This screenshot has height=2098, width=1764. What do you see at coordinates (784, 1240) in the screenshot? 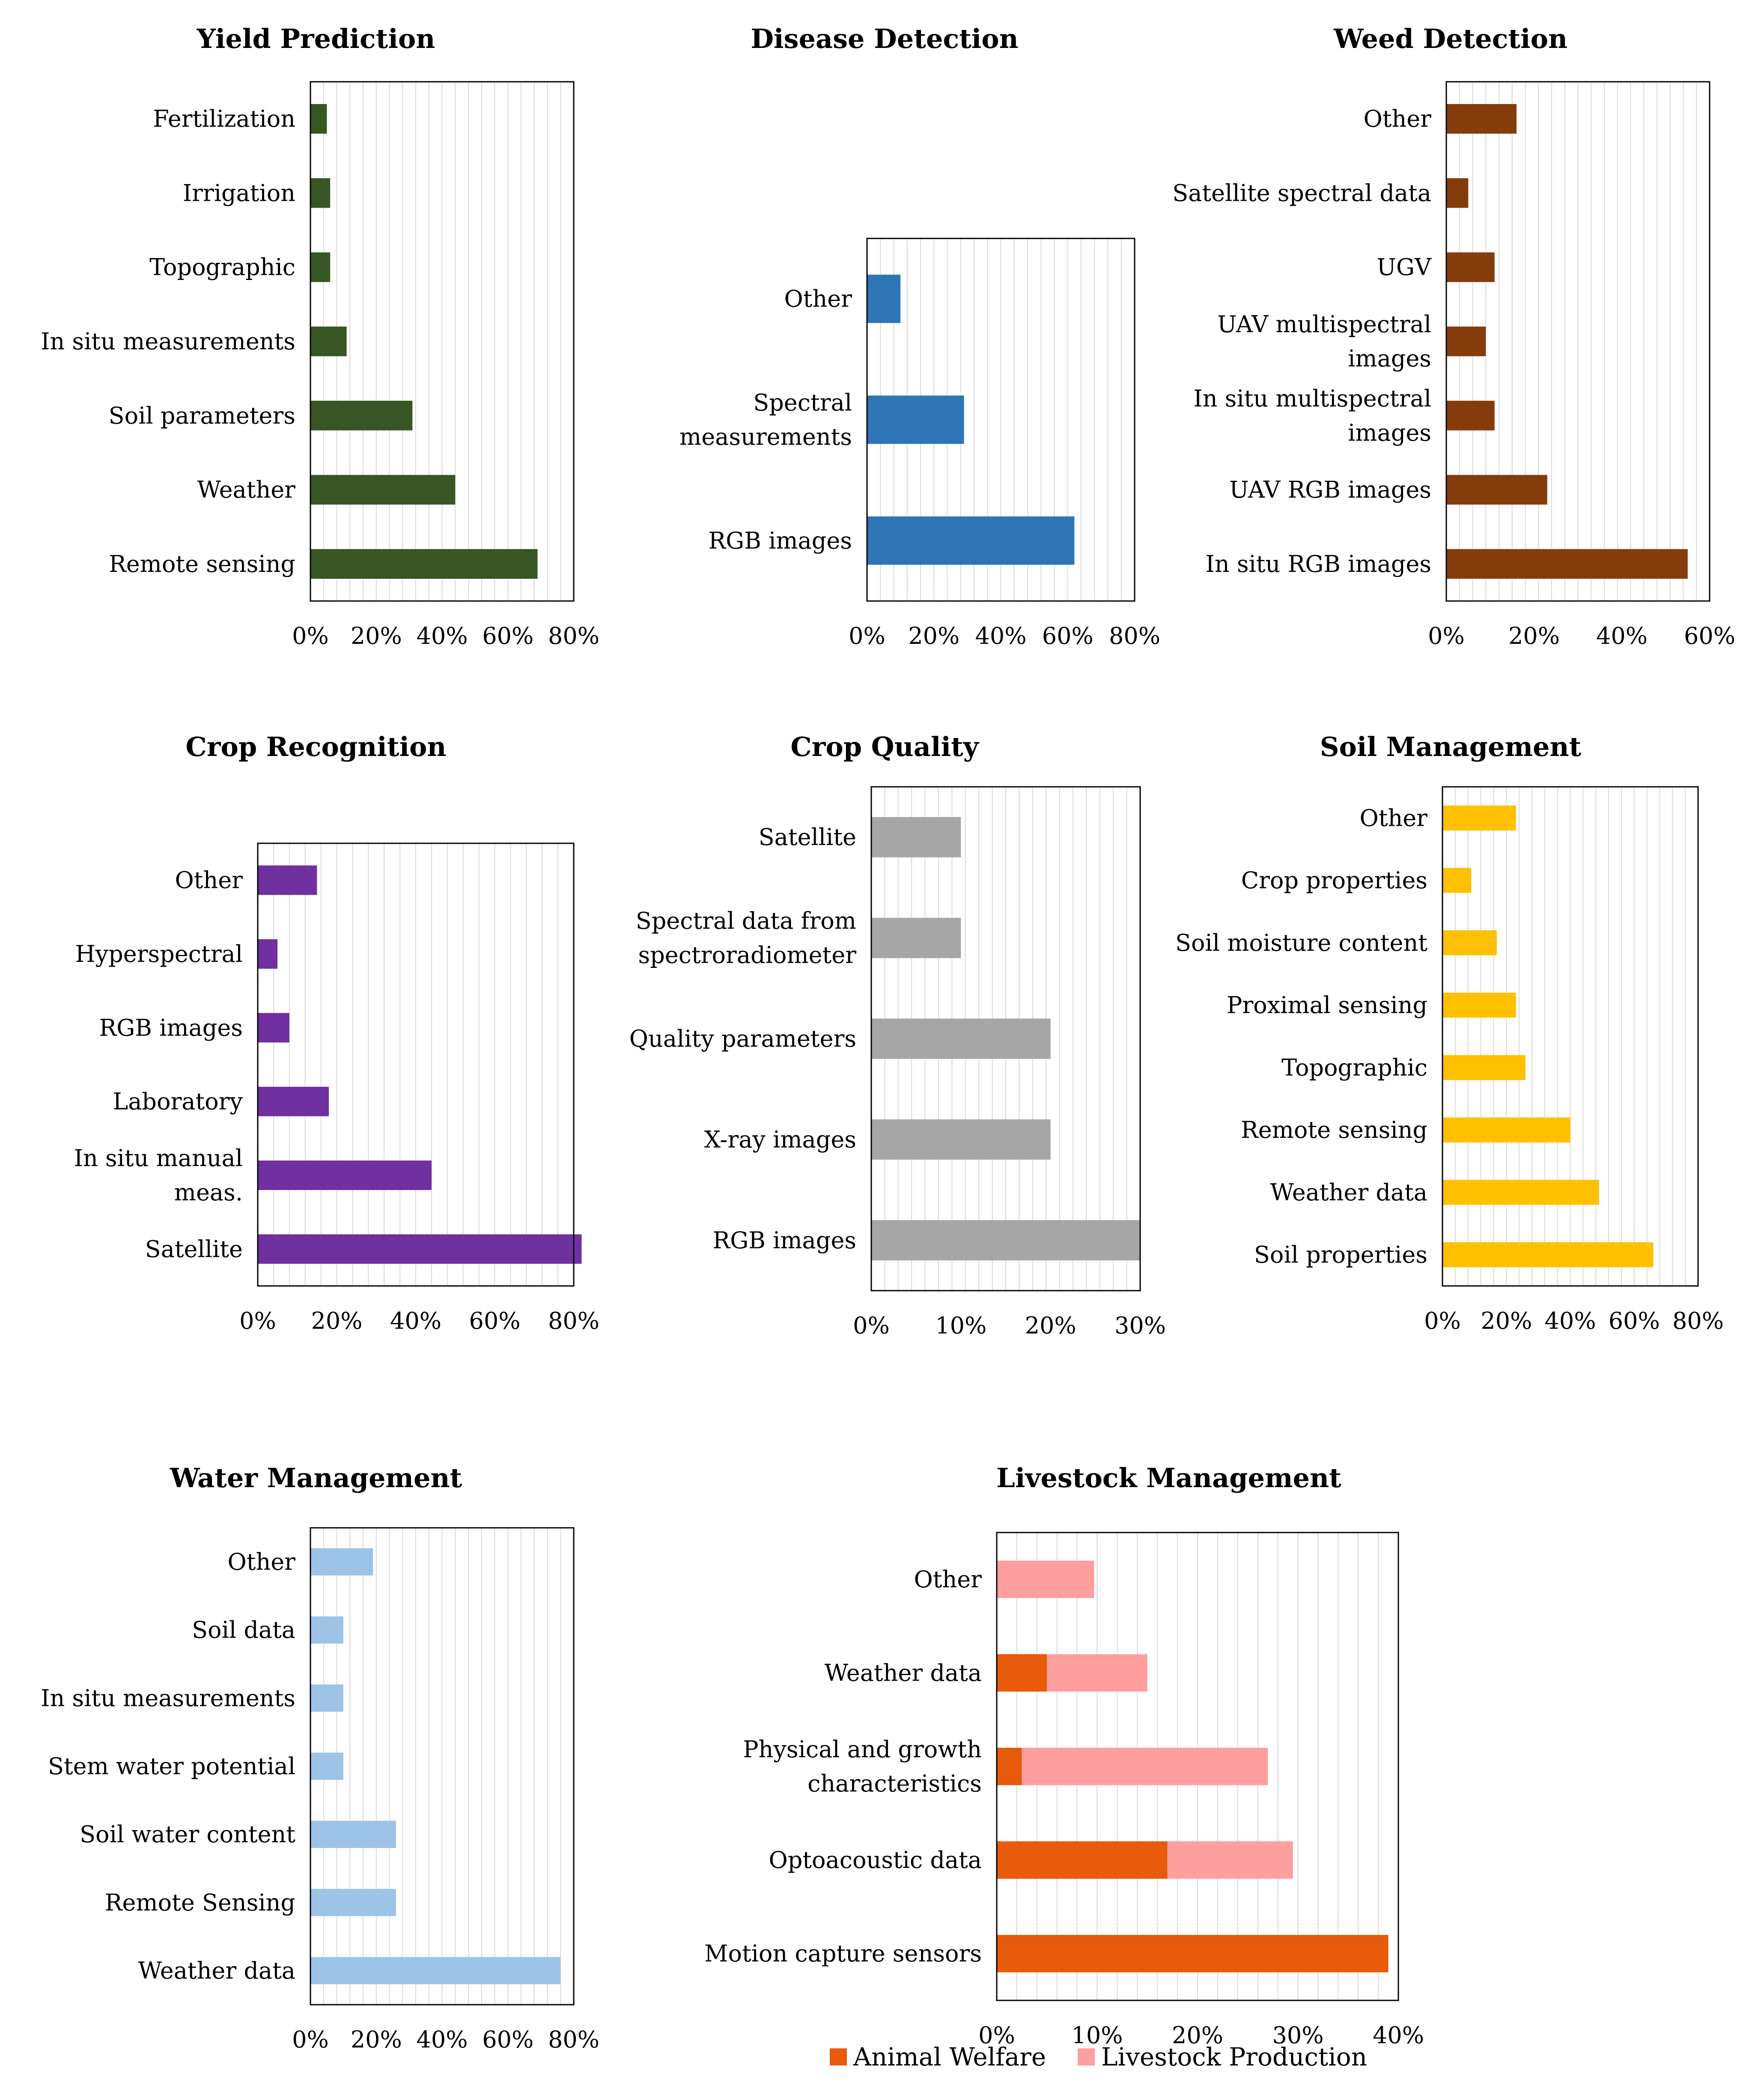
I see `category-label: RGB images` at bounding box center [784, 1240].